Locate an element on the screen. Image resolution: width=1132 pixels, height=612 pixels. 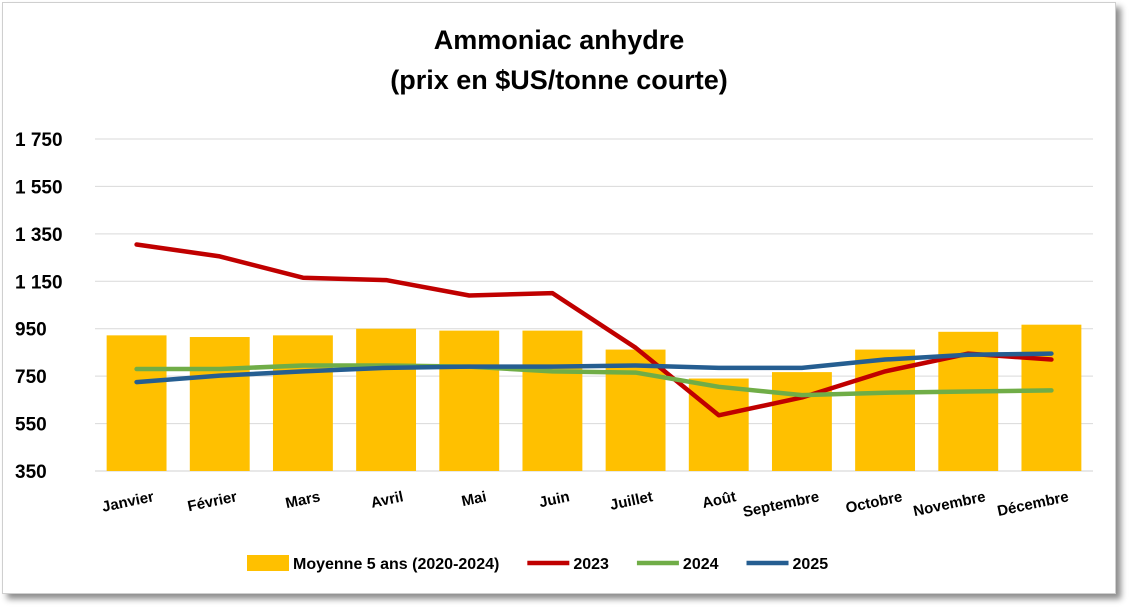
legend: Moyenne 5 ans (2020-2024) 2023 2024 2025 is located at coordinates (537, 564).